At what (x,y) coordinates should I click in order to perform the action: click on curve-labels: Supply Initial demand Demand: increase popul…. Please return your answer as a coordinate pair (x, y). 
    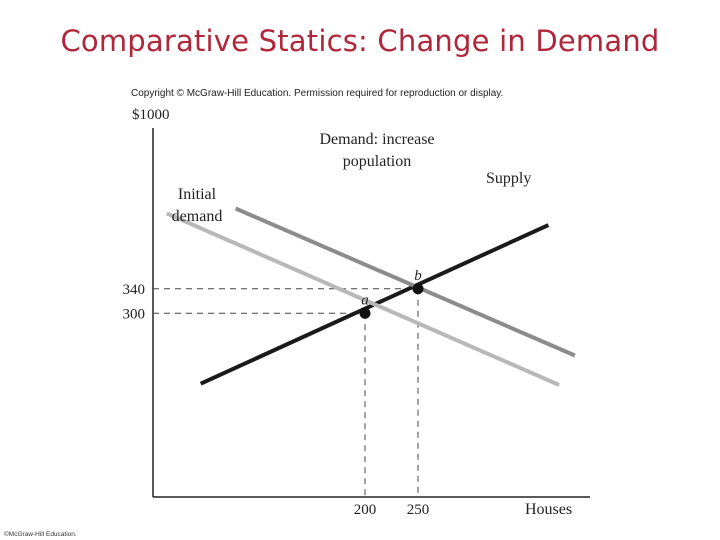
    Looking at the image, I should click on (352, 178).